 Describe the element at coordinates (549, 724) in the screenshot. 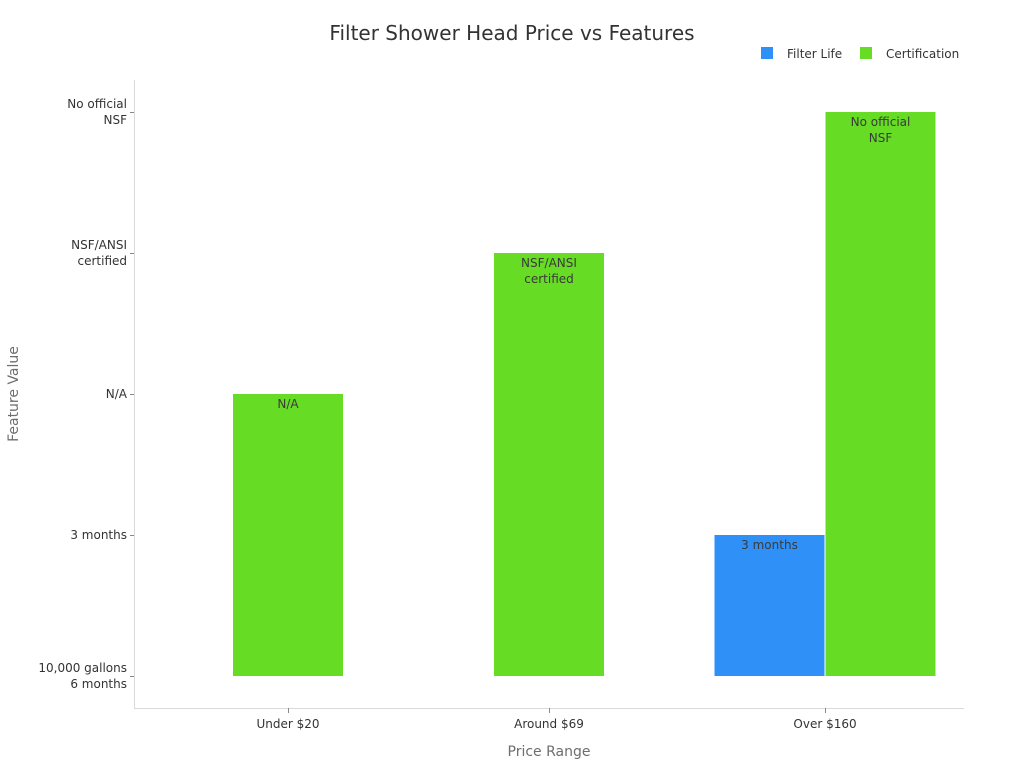

I see `x-tick-label: Around $69` at that location.